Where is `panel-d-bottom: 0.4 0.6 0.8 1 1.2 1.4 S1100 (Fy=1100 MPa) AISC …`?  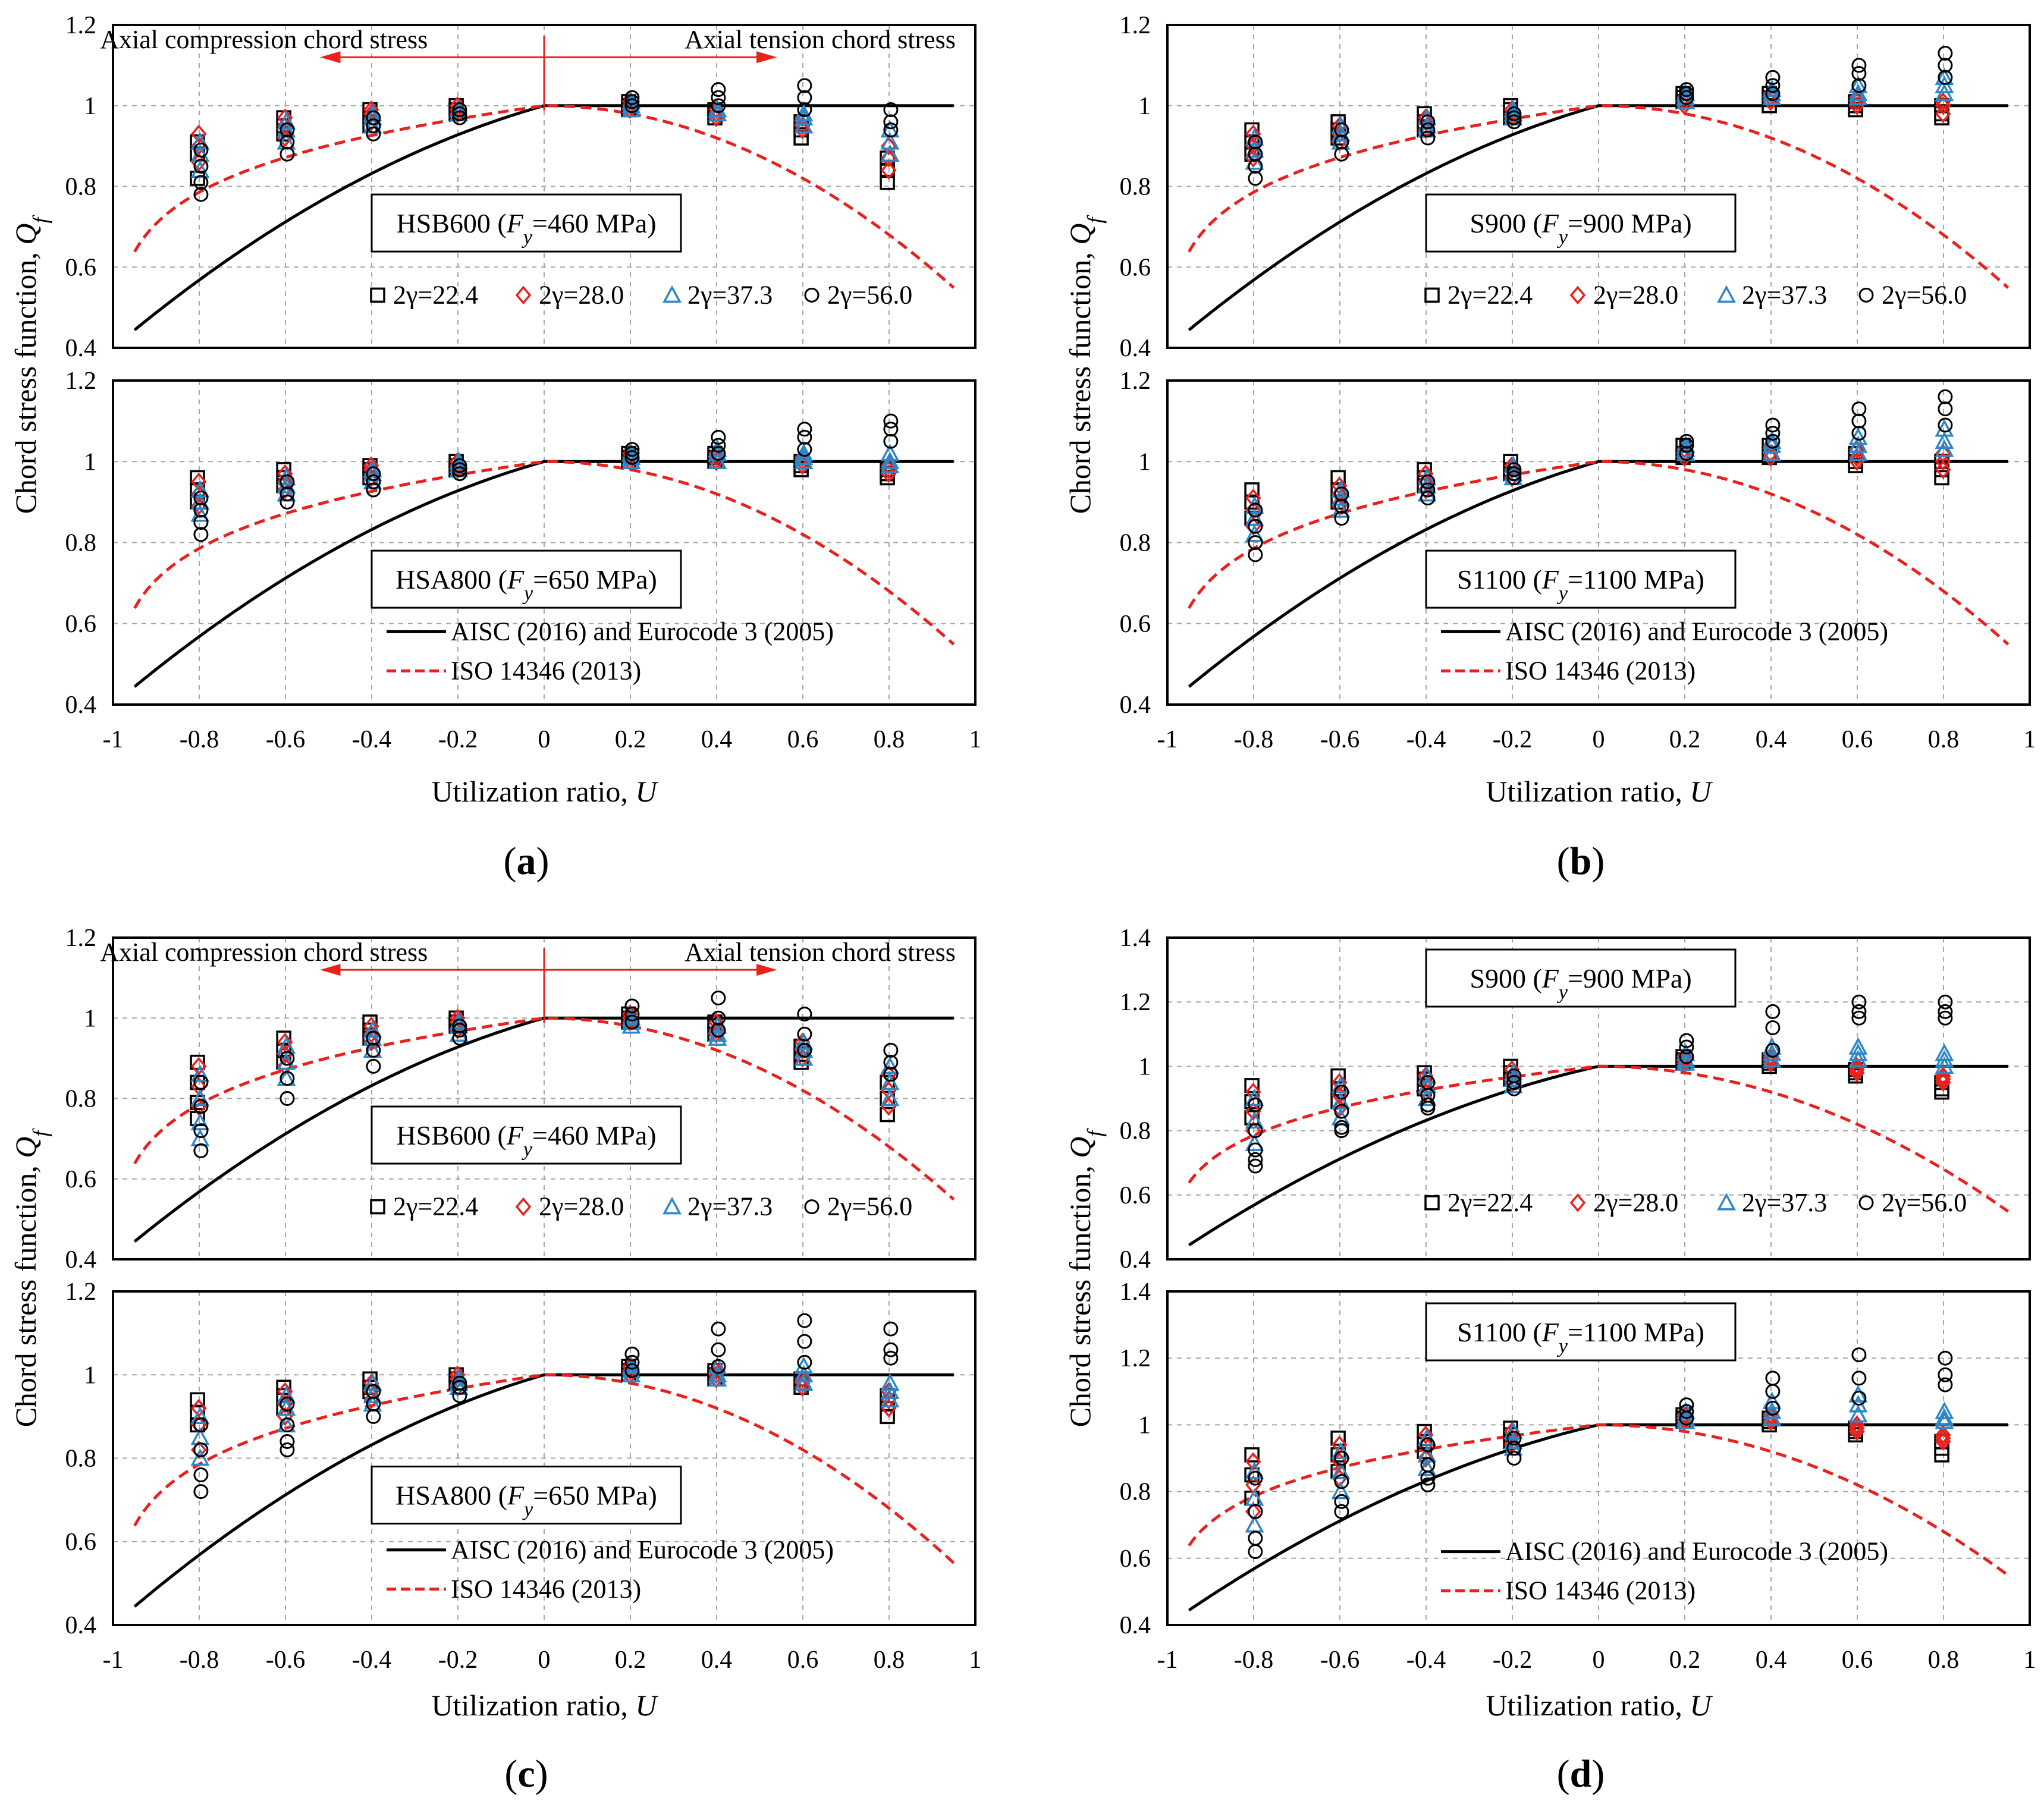 panel-d-bottom: 0.4 0.6 0.8 1 1.2 1.4 S1100 (Fy=1100 MPa) AISC … is located at coordinates (1575, 1458).